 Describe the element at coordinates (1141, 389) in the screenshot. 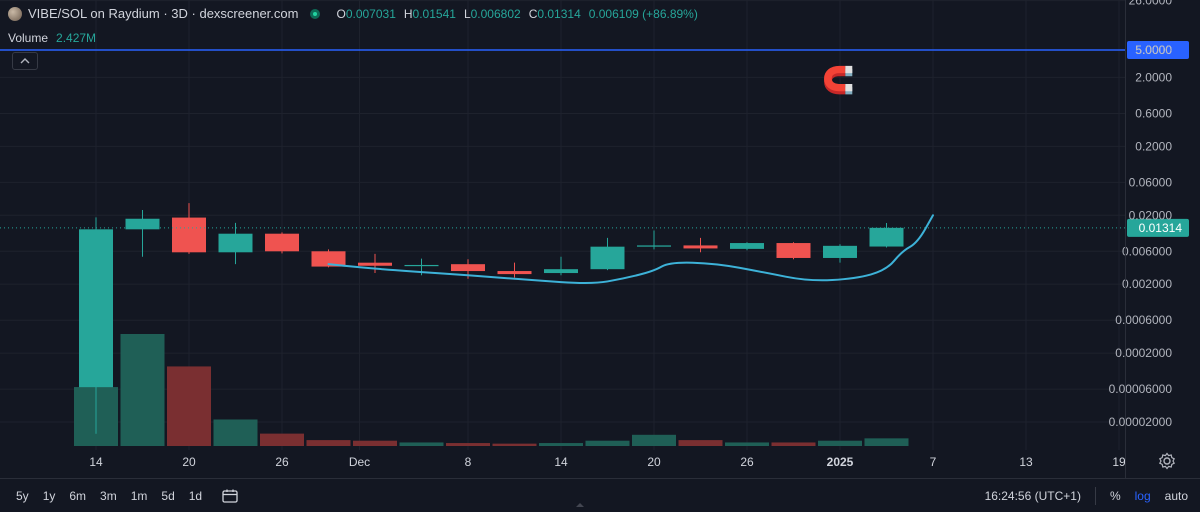

I see `y-tick-label: 0.00006000` at that location.